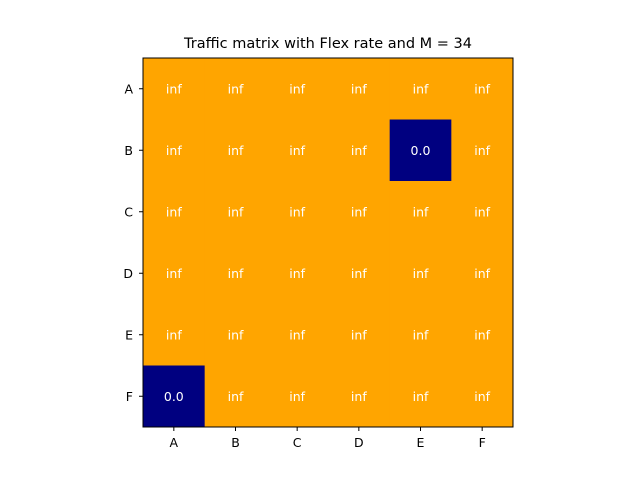 The width and height of the screenshot is (640, 480). I want to click on y-tick-label: B, so click(128, 150).